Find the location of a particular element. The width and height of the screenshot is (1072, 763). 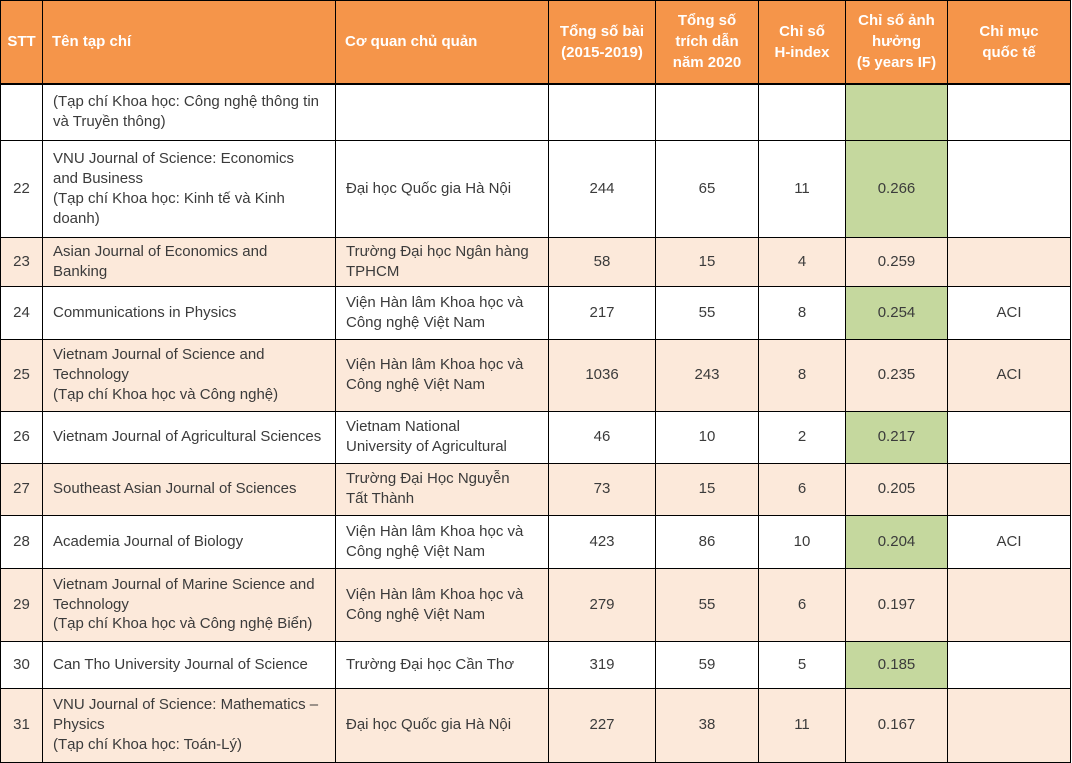

cell-journal-name: Southeast Asian Journal of Sciences is located at coordinates (189, 489).